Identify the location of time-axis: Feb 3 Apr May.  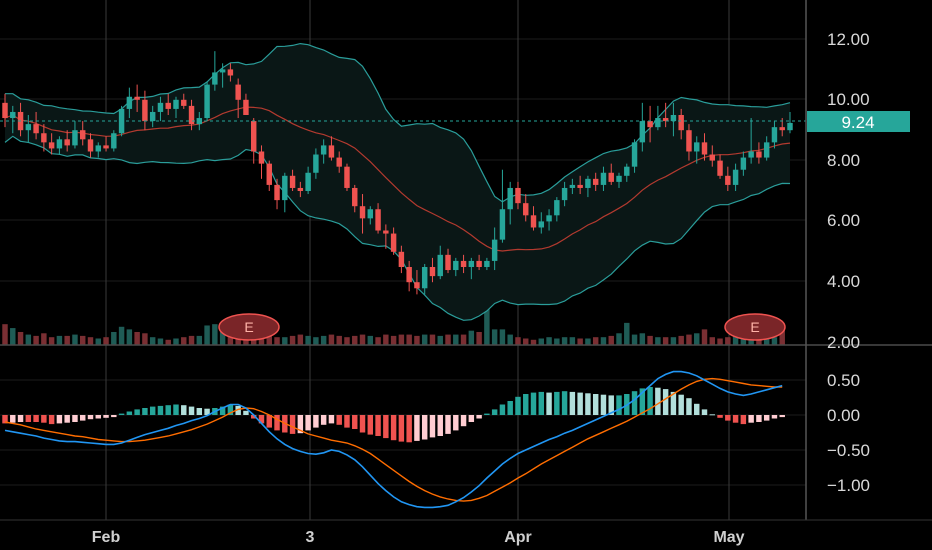
(418, 537).